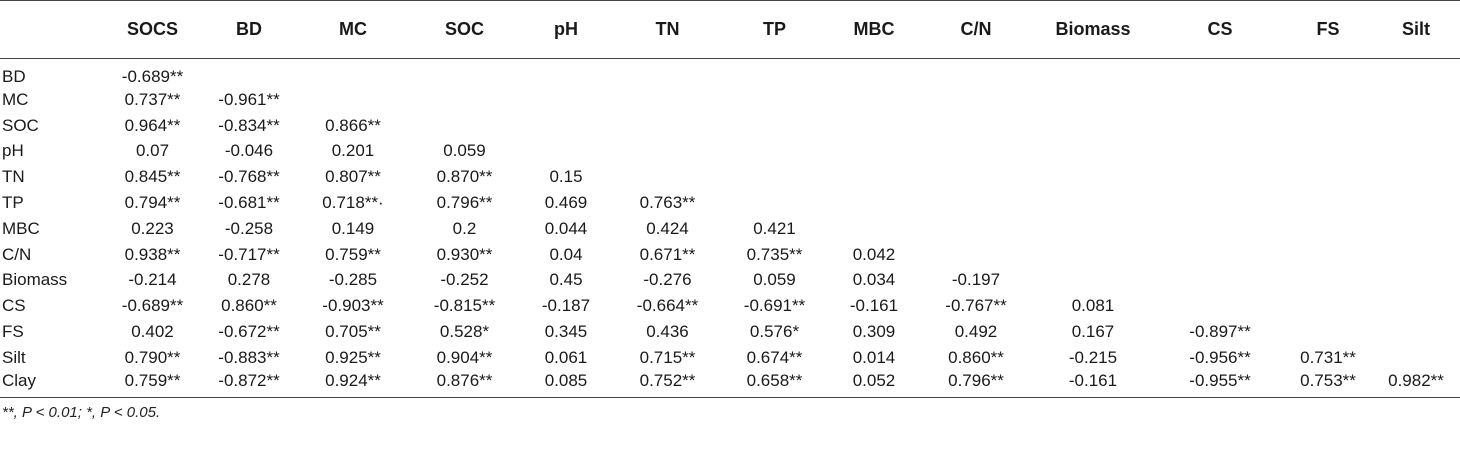 This screenshot has height=459, width=1460. I want to click on table-cell: -0.956**, so click(1220, 357).